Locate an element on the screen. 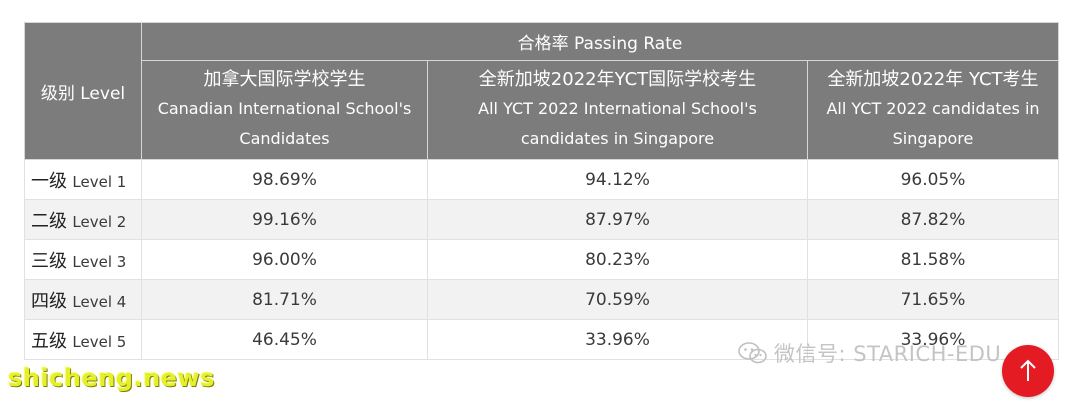 Image resolution: width=1080 pixels, height=401 pixels. value-cell: 94.12% is located at coordinates (617, 179).